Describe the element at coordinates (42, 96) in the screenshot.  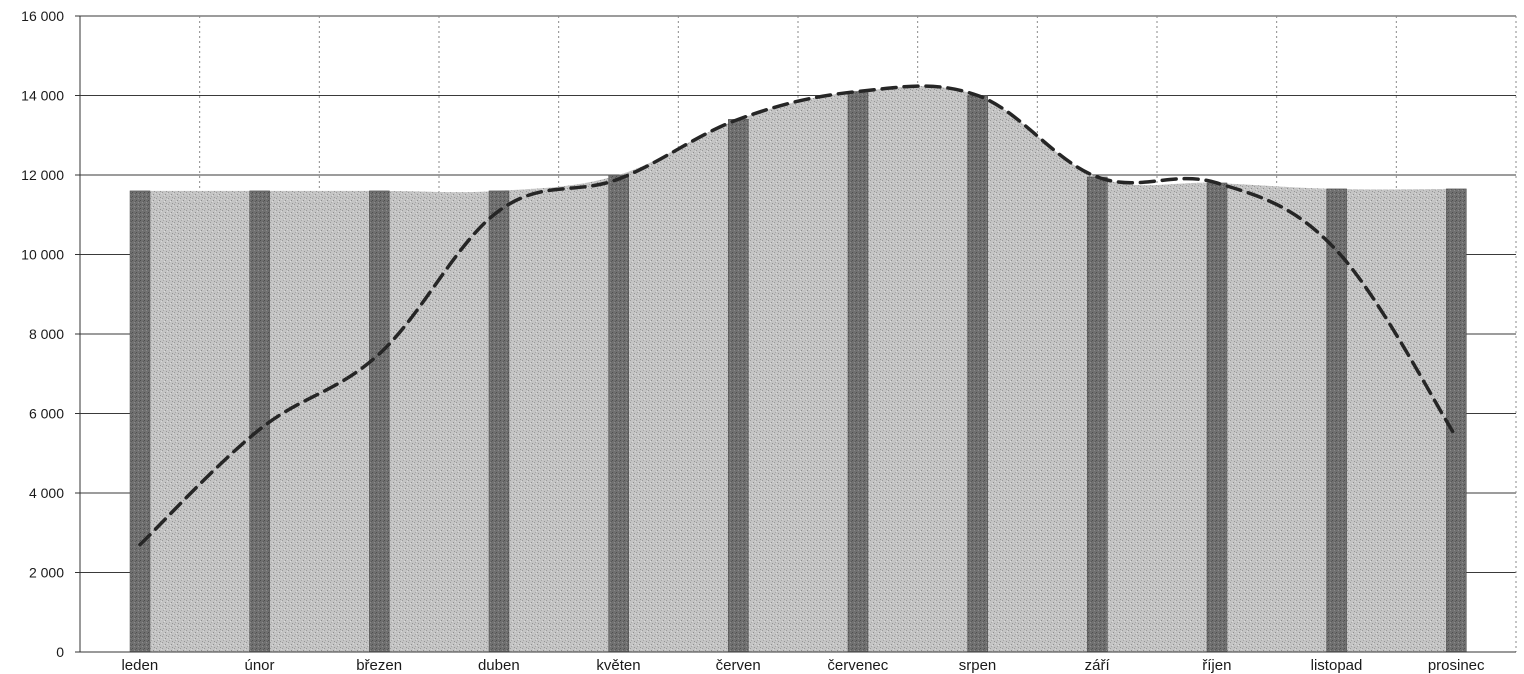
I see `y-tick-label: 14 000` at that location.